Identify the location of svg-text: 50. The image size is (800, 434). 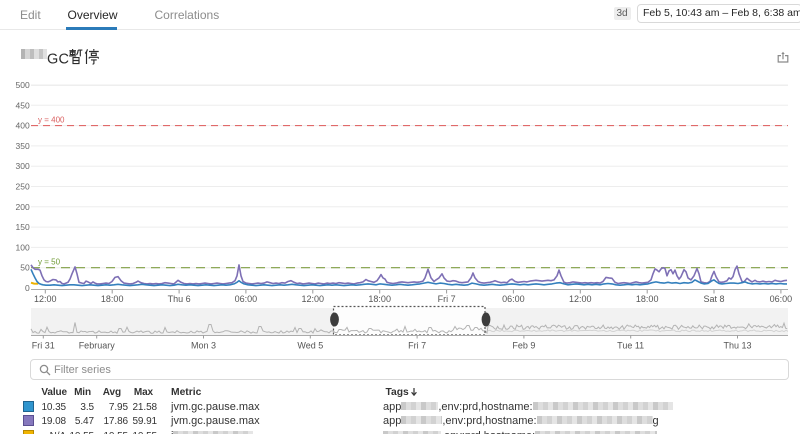
(25, 268).